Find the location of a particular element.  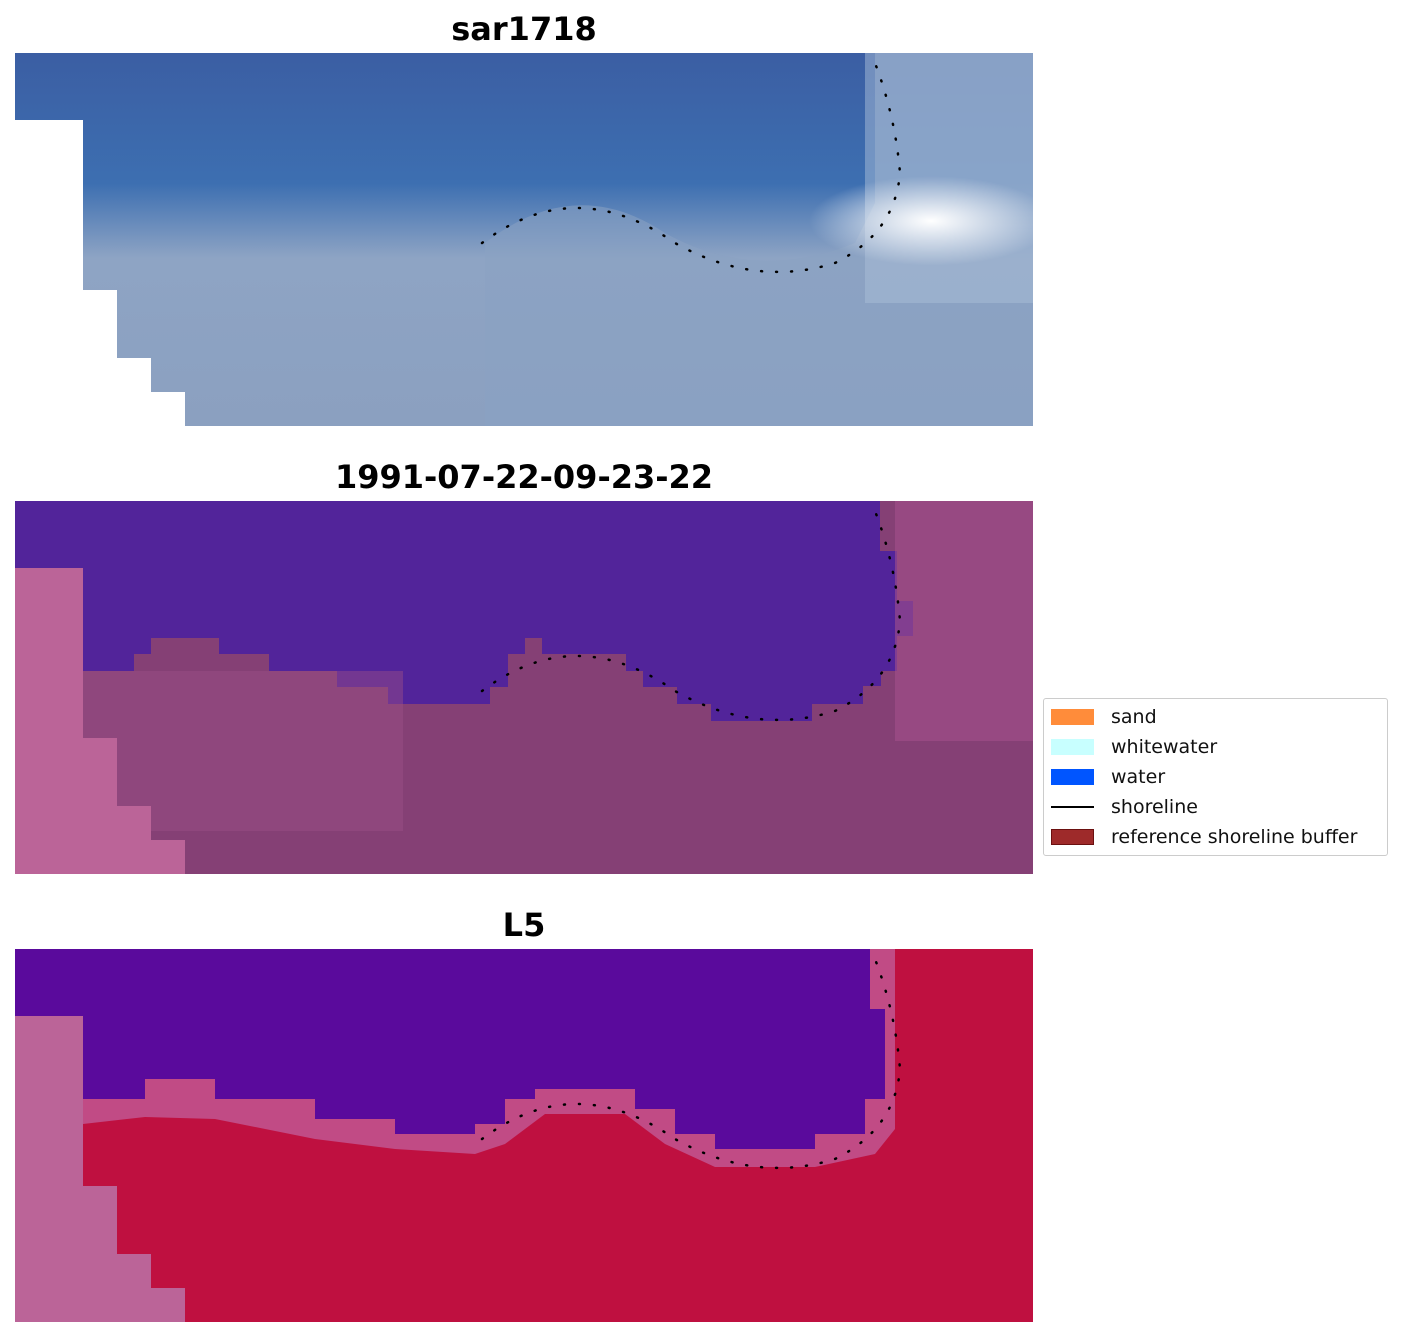

legend-label: sand is located at coordinates (1134, 717).